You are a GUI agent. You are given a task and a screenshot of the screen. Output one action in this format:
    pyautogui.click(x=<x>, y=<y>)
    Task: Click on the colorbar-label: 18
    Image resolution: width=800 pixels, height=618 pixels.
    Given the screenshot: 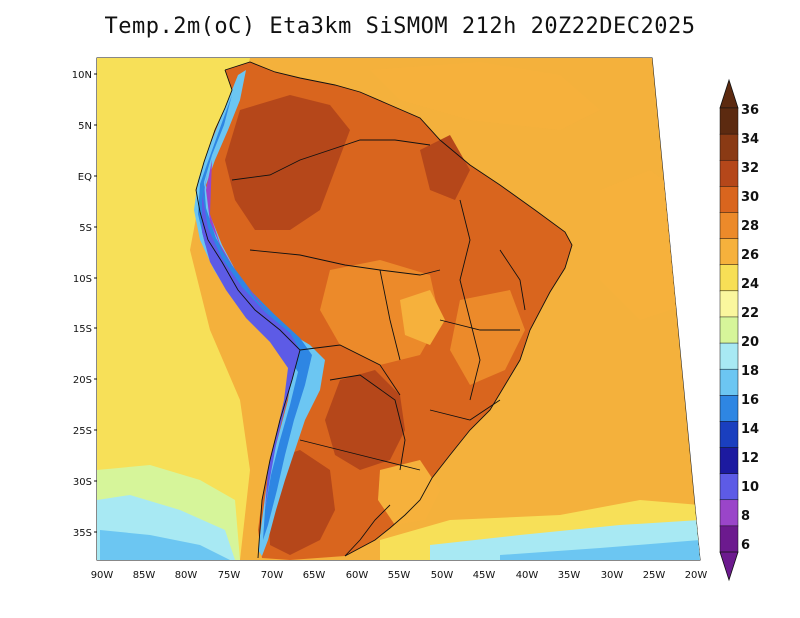 What is the action you would take?
    pyautogui.click(x=750, y=371)
    